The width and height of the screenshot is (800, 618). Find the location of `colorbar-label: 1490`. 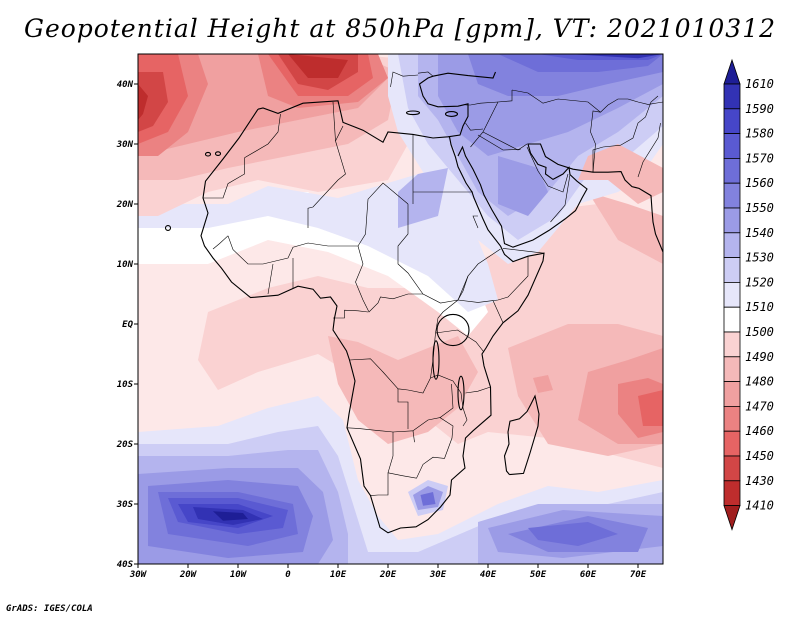

colorbar-label: 1490 is located at coordinates (759, 357).